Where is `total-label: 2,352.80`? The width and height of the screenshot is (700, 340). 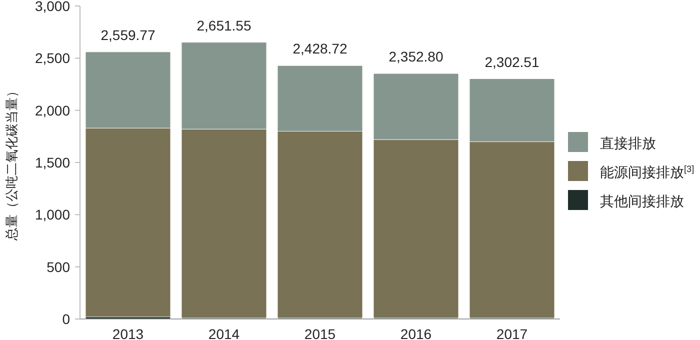
total-label: 2,352.80 is located at coordinates (416, 56).